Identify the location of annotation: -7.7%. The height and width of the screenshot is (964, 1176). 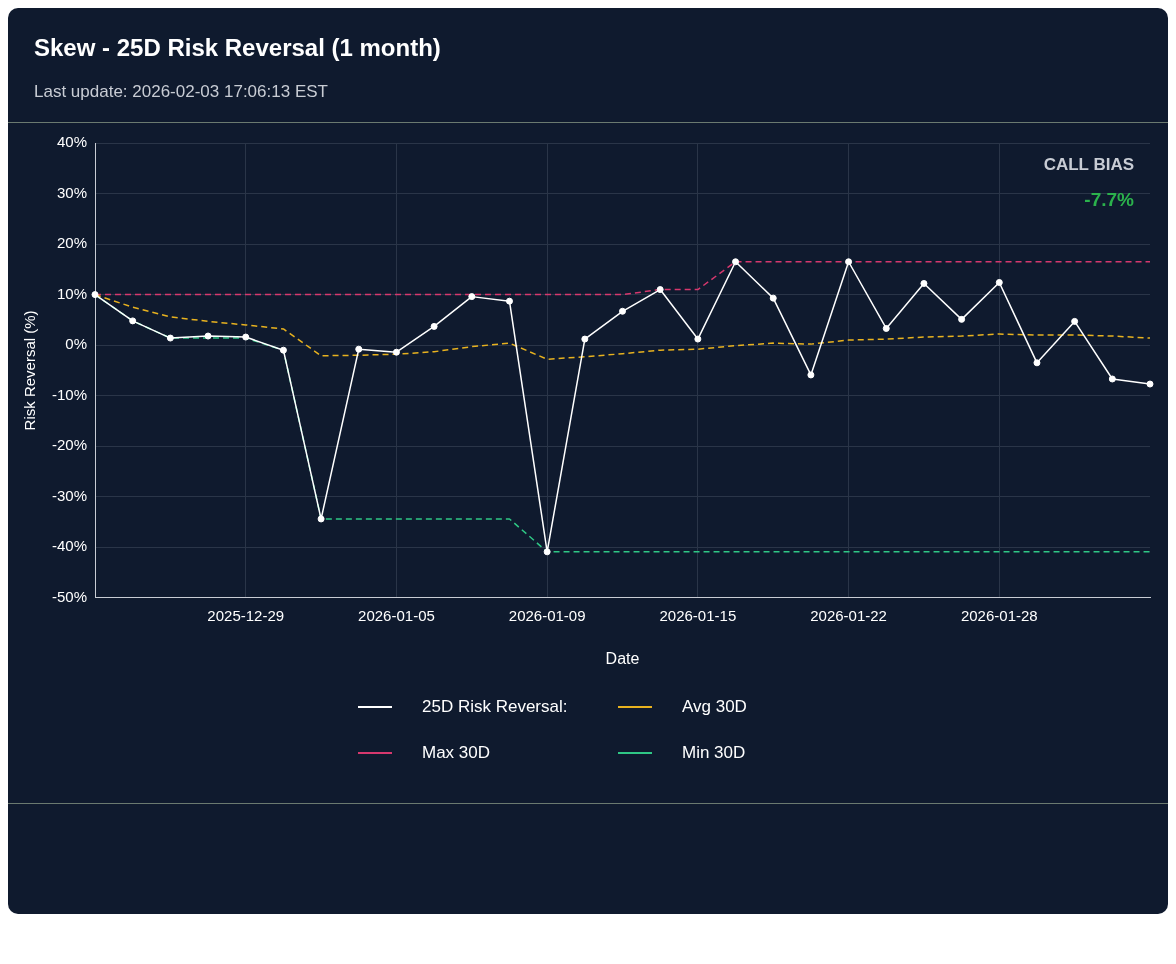
(1109, 199).